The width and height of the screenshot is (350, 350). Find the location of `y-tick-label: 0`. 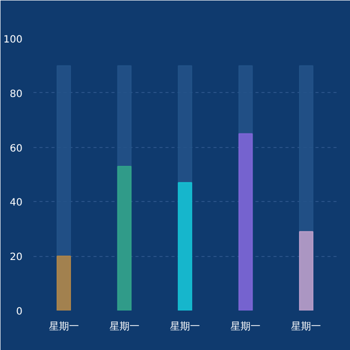

y-tick-label: 0 is located at coordinates (19, 312).